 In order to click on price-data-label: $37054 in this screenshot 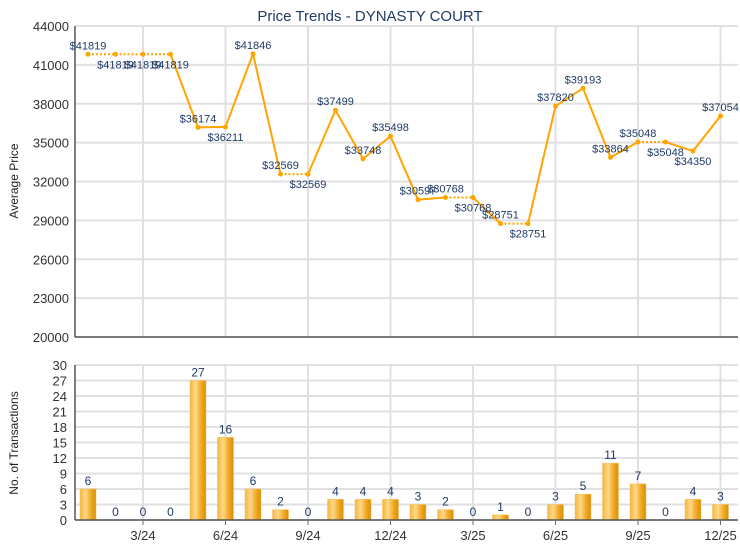, I will do `click(720, 108)`.